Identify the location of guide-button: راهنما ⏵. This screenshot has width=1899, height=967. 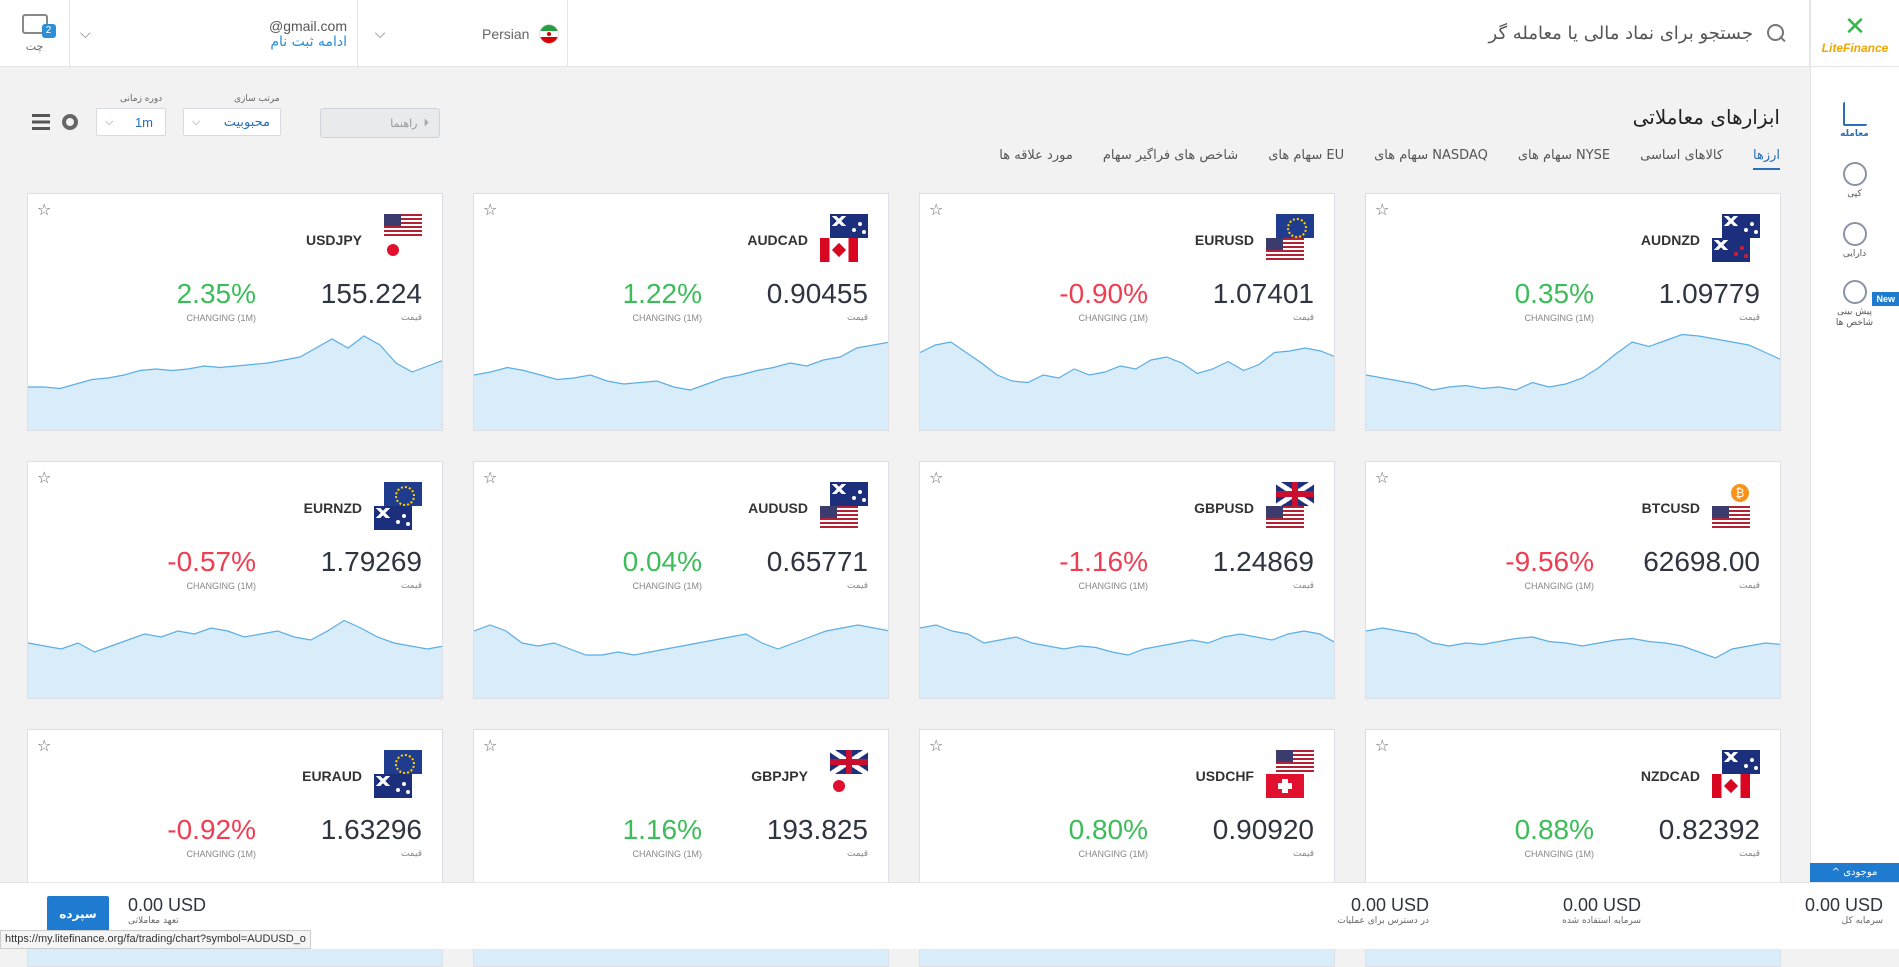
(380, 123).